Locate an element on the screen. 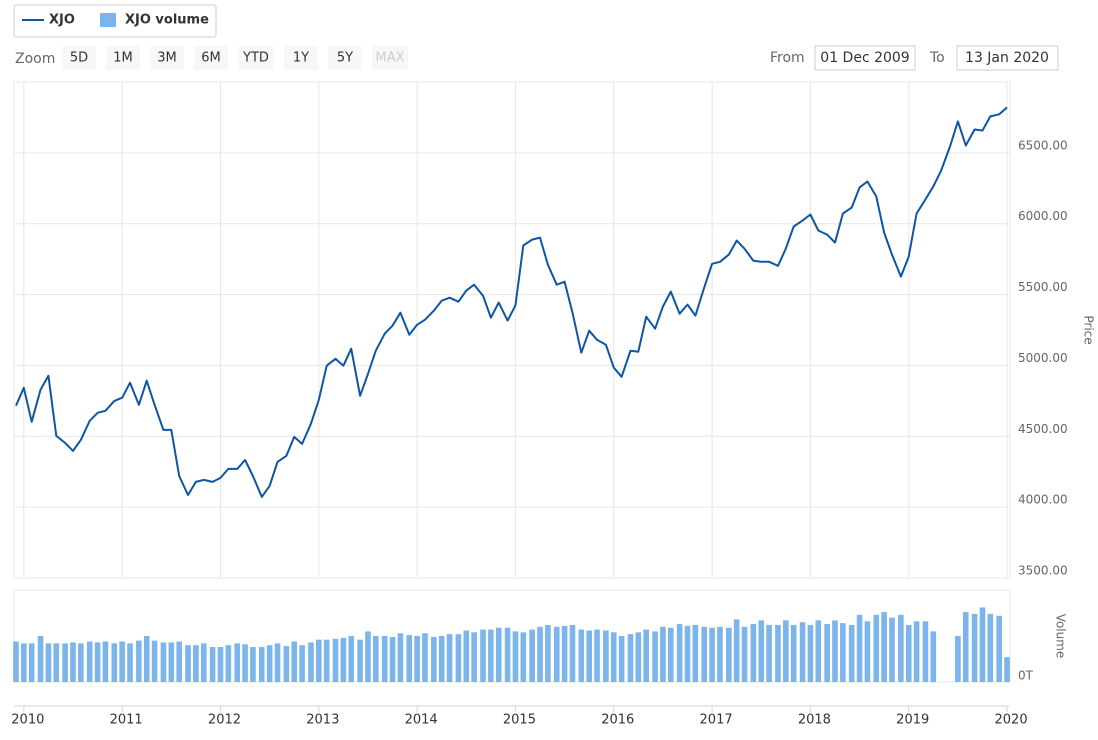 Image resolution: width=1098 pixels, height=740 pixels. zoom-button-label: 5Y is located at coordinates (345, 58).